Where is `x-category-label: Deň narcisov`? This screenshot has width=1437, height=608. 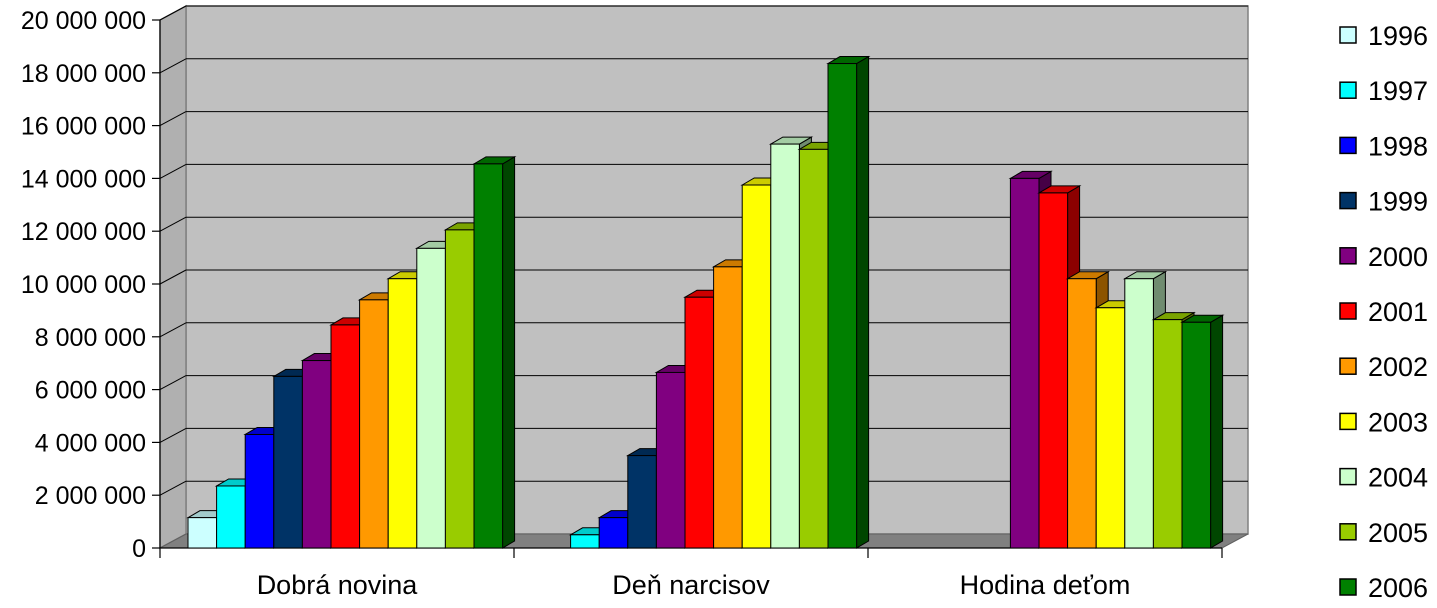 x-category-label: Deň narcisov is located at coordinates (691, 585).